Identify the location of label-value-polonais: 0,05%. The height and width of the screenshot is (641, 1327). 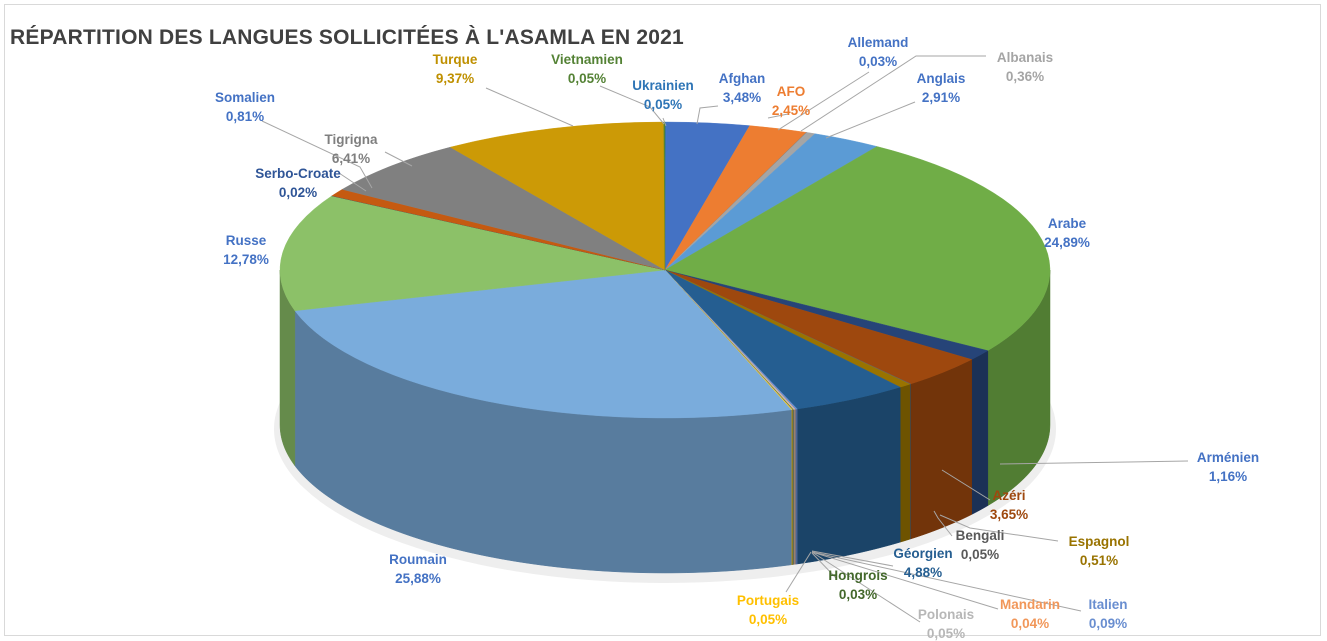
(946, 633).